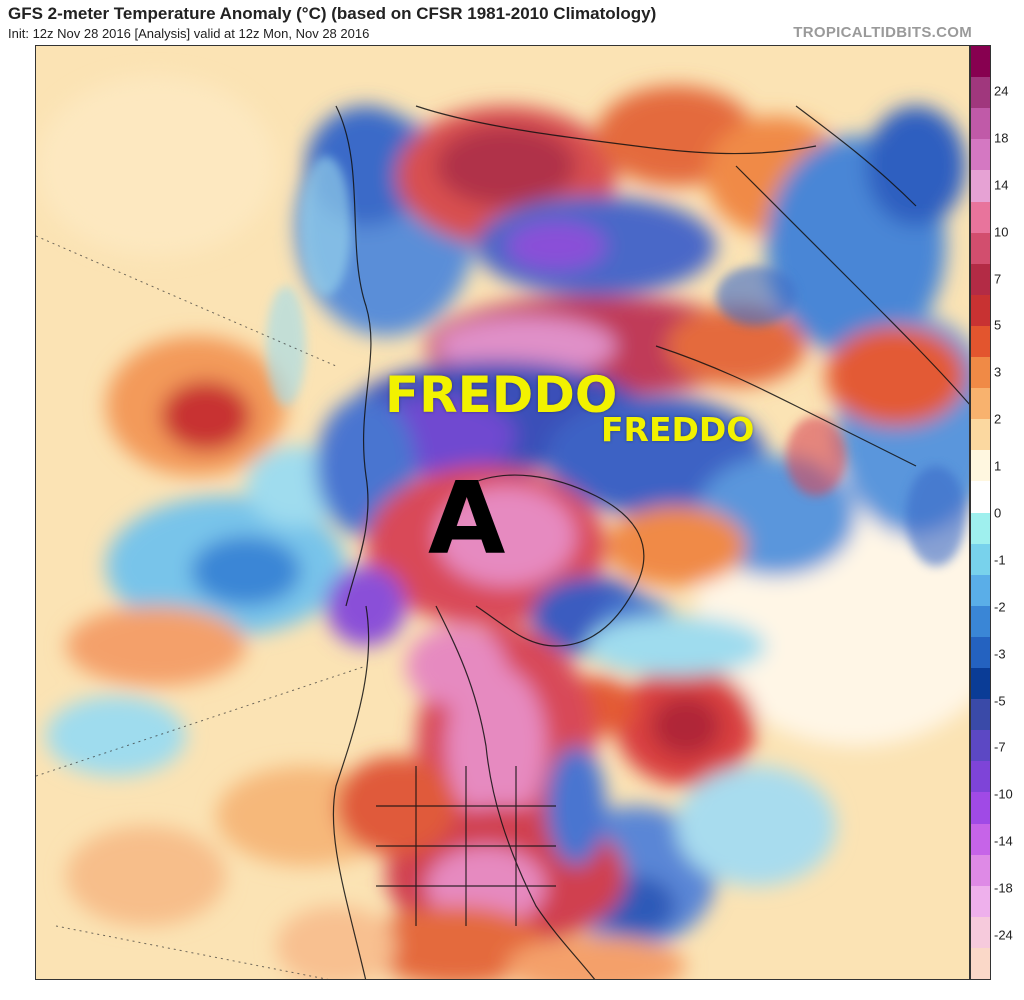 The width and height of the screenshot is (1024, 1000). I want to click on freddo-label-large: FREDDO, so click(501, 395).